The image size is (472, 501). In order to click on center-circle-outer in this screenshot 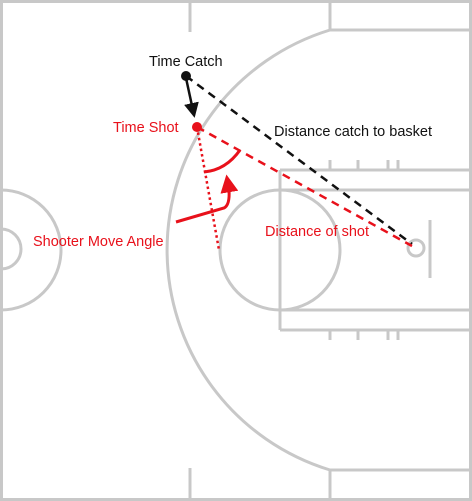, I will do `click(31, 250)`.